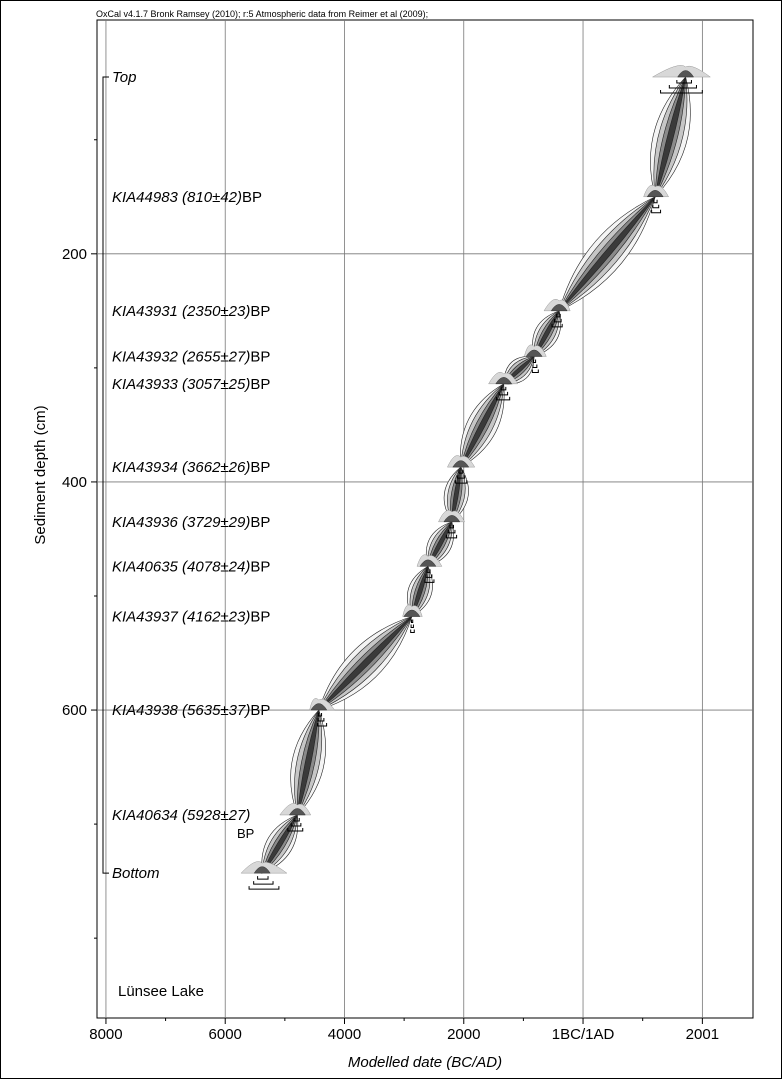 The image size is (782, 1079). I want to click on sample-label: Top, so click(124, 77).